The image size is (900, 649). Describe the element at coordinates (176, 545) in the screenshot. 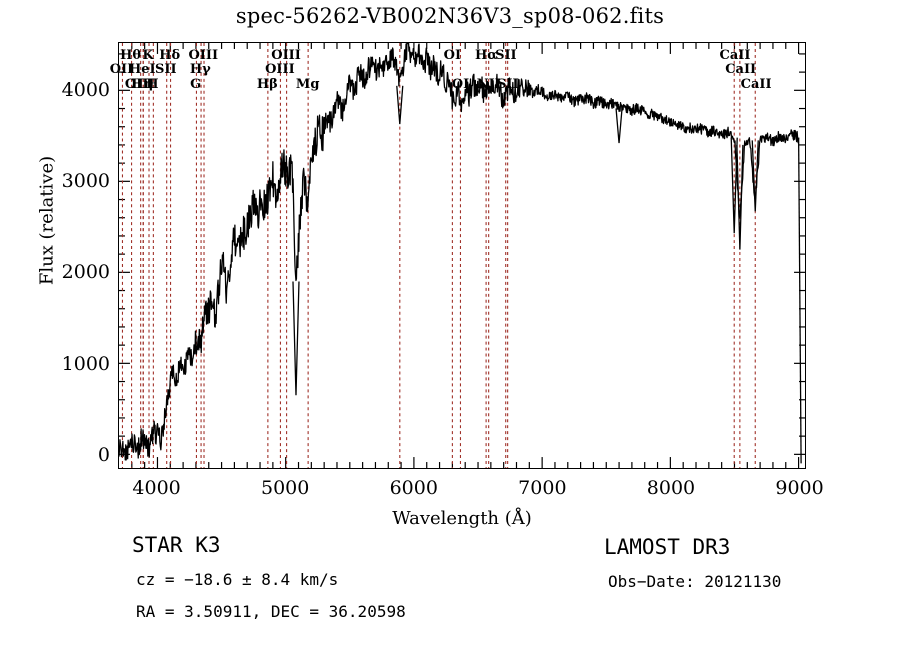

I see `object-class-text: STAR K3` at that location.